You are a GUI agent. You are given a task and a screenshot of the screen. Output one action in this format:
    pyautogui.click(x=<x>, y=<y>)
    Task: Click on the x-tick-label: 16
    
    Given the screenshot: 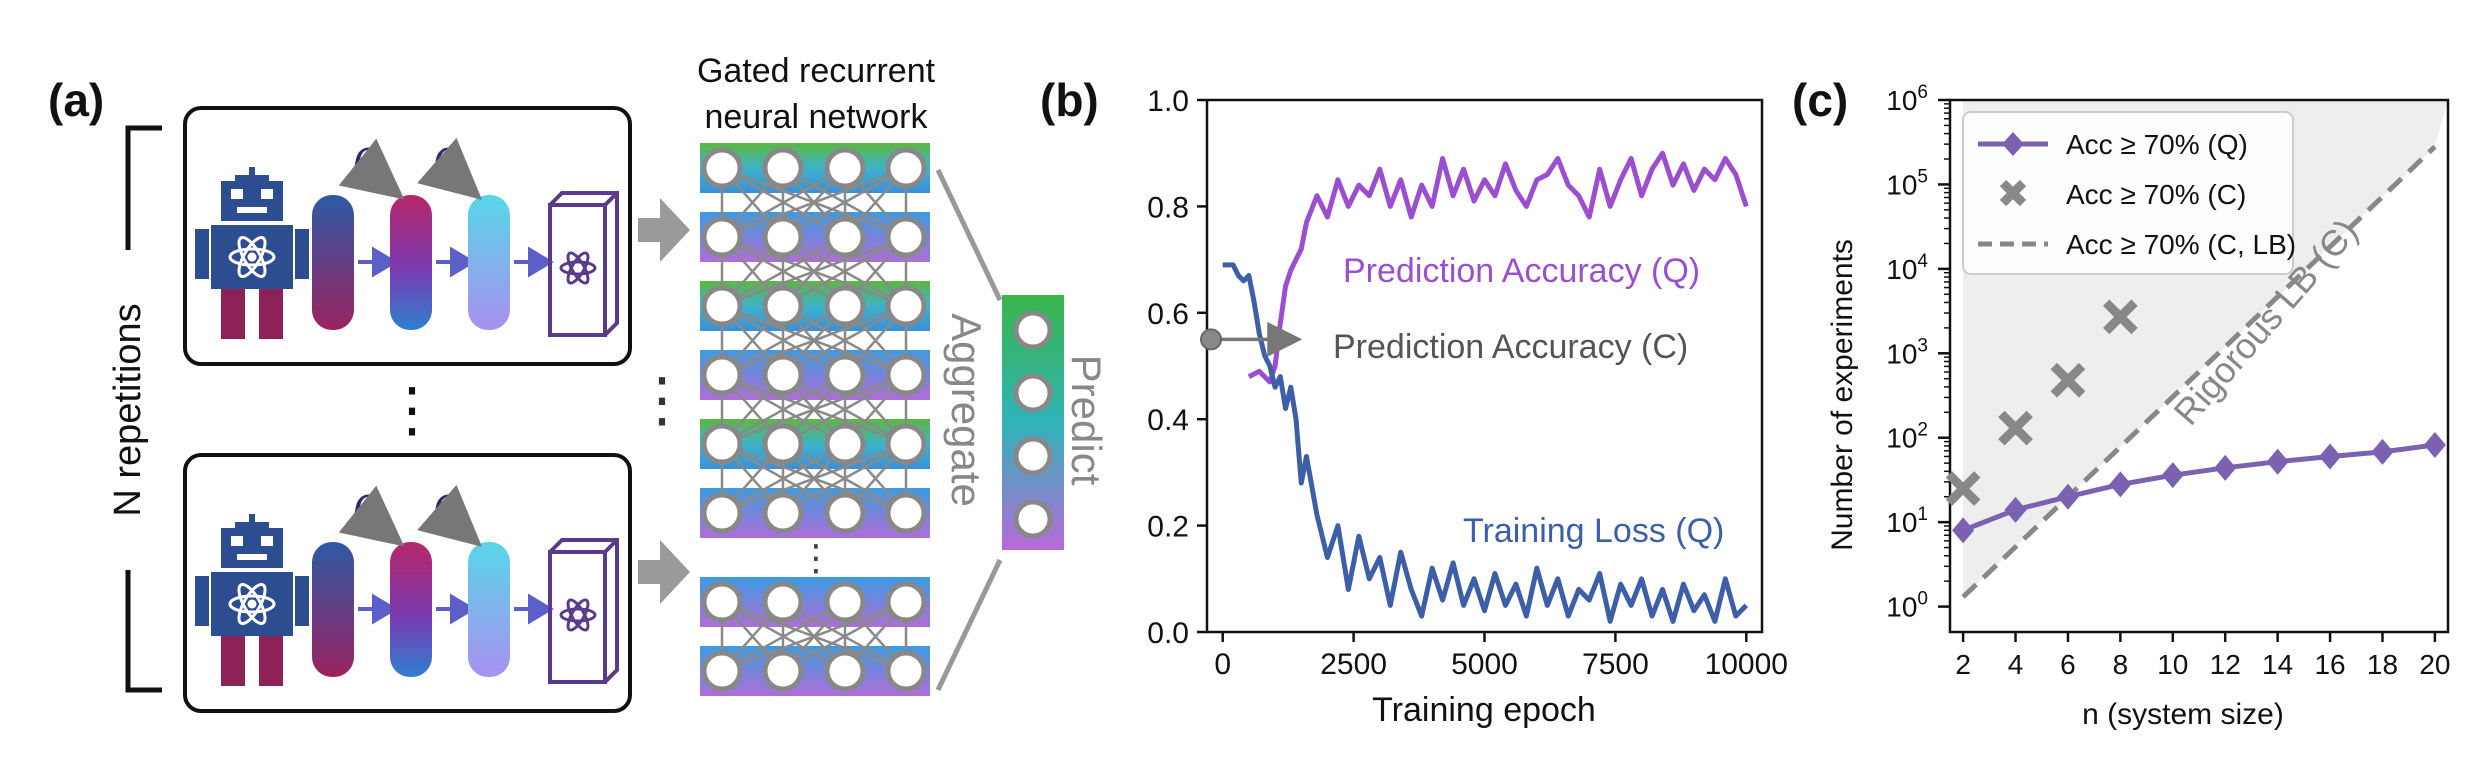 What is the action you would take?
    pyautogui.click(x=2329, y=664)
    